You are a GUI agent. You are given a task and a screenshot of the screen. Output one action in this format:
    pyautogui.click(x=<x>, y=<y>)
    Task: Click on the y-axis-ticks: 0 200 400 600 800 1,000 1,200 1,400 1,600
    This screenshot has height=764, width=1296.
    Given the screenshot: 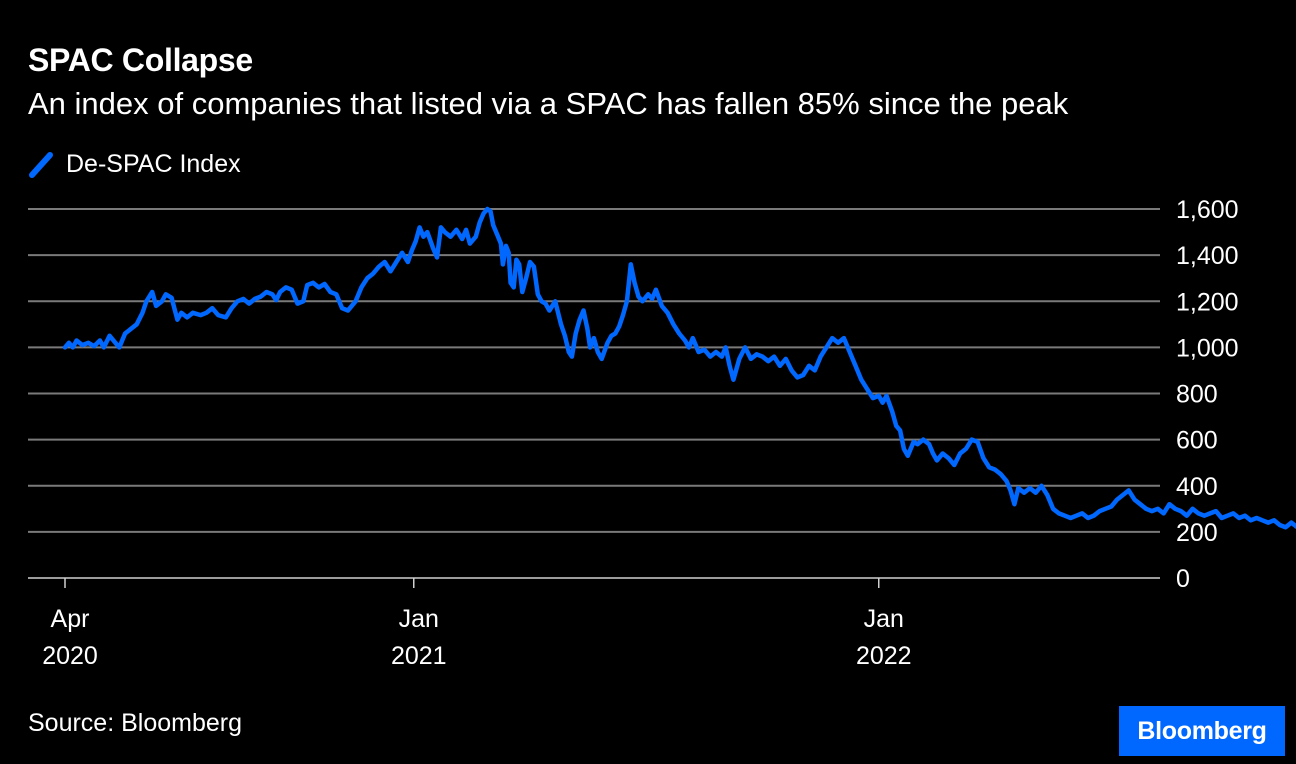 What is the action you would take?
    pyautogui.click(x=1207, y=394)
    